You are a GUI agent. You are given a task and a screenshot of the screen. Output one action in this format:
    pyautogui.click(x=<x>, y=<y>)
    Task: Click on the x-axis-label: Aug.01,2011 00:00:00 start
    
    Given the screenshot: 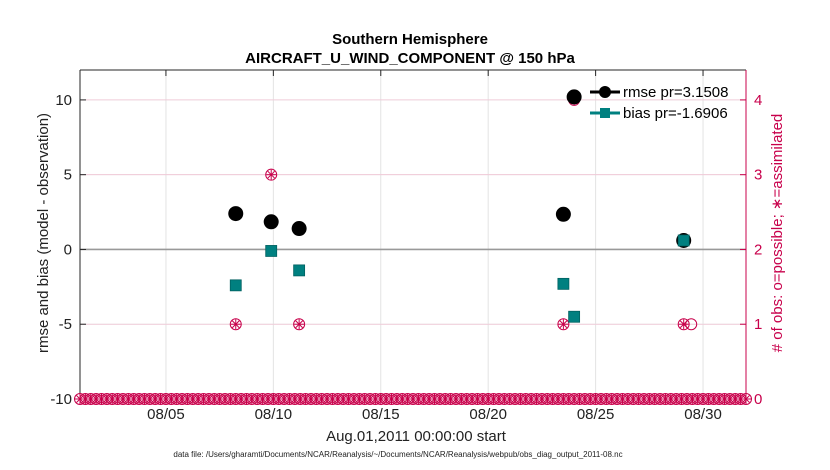 What is the action you would take?
    pyautogui.click(x=416, y=436)
    